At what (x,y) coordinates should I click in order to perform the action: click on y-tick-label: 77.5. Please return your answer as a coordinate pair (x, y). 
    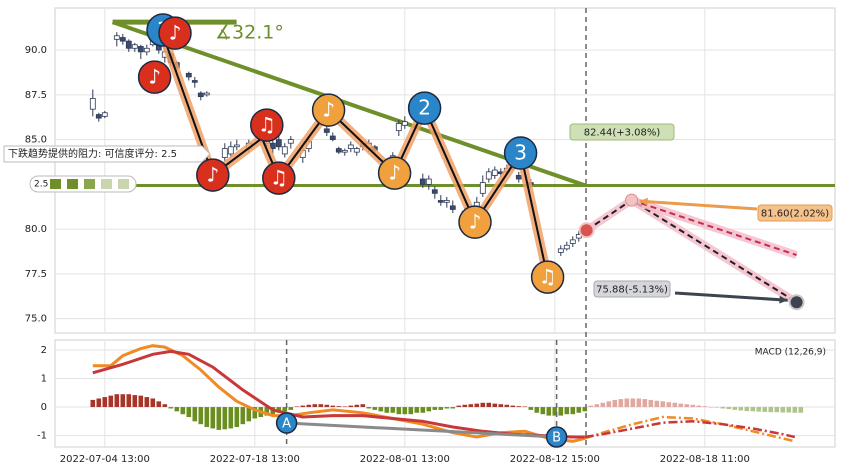
    Looking at the image, I should click on (36, 274).